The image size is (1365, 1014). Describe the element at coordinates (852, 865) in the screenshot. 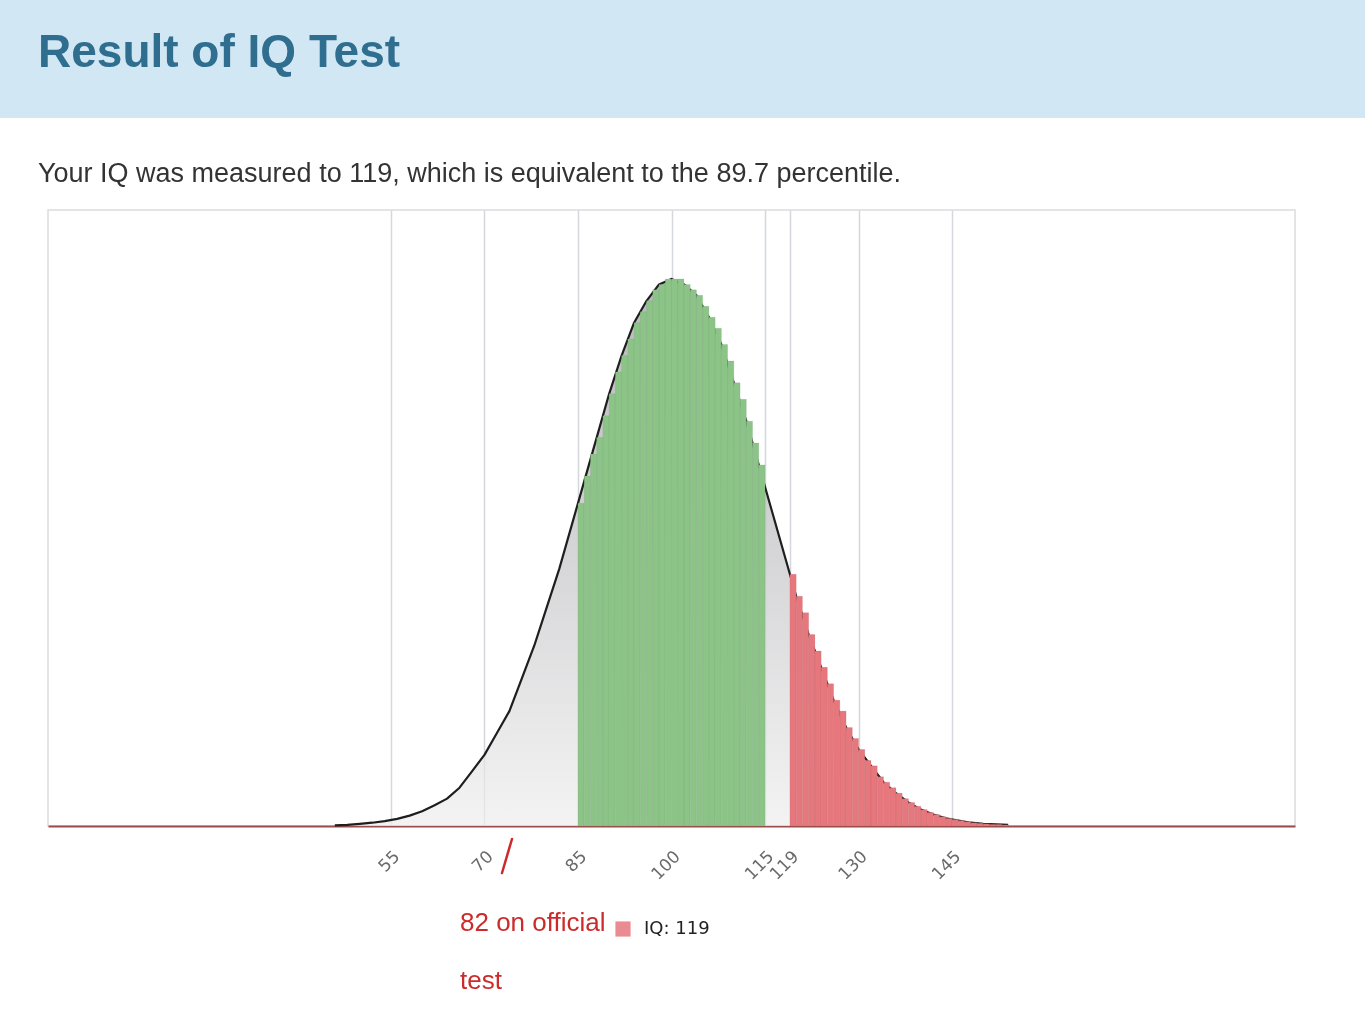

I see `x-tick-label: 130` at that location.